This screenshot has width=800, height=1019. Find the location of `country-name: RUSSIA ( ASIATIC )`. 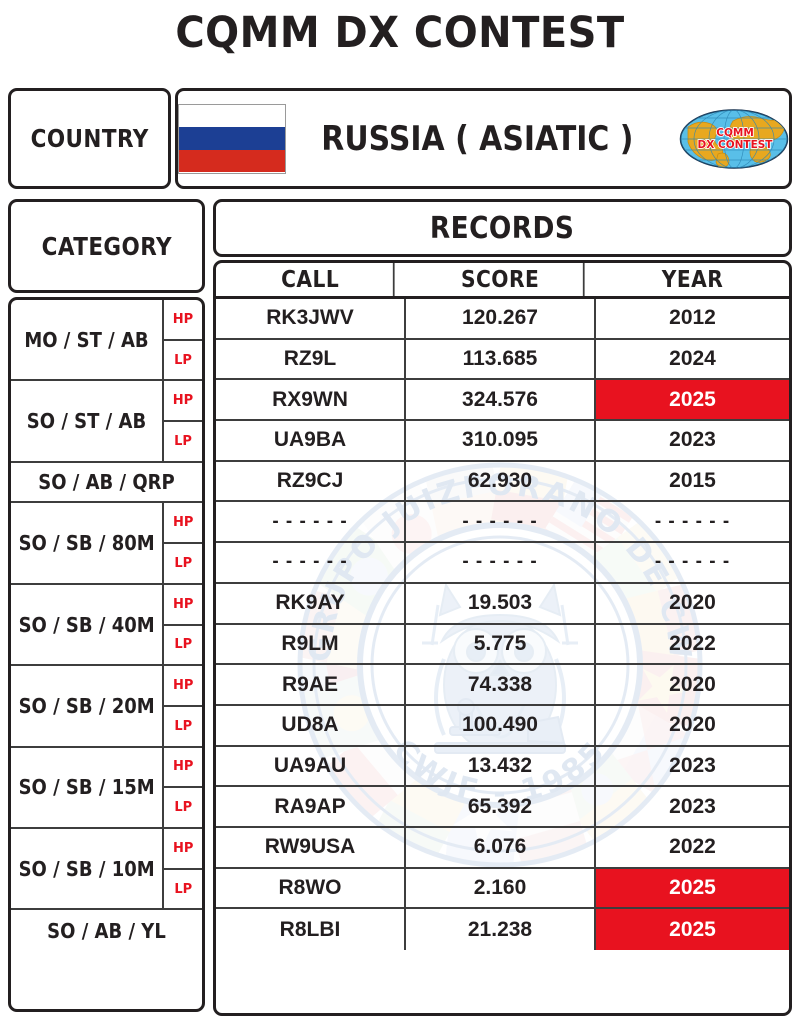

country-name: RUSSIA ( ASIATIC ) is located at coordinates (477, 138).